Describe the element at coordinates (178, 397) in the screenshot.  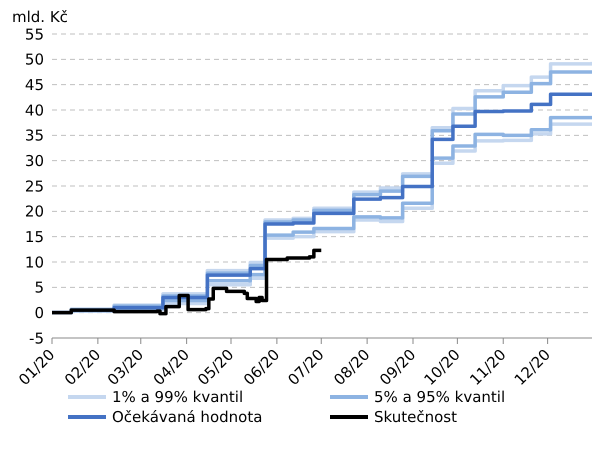
I see `legend-label: 1% a 99% kvantil` at that location.